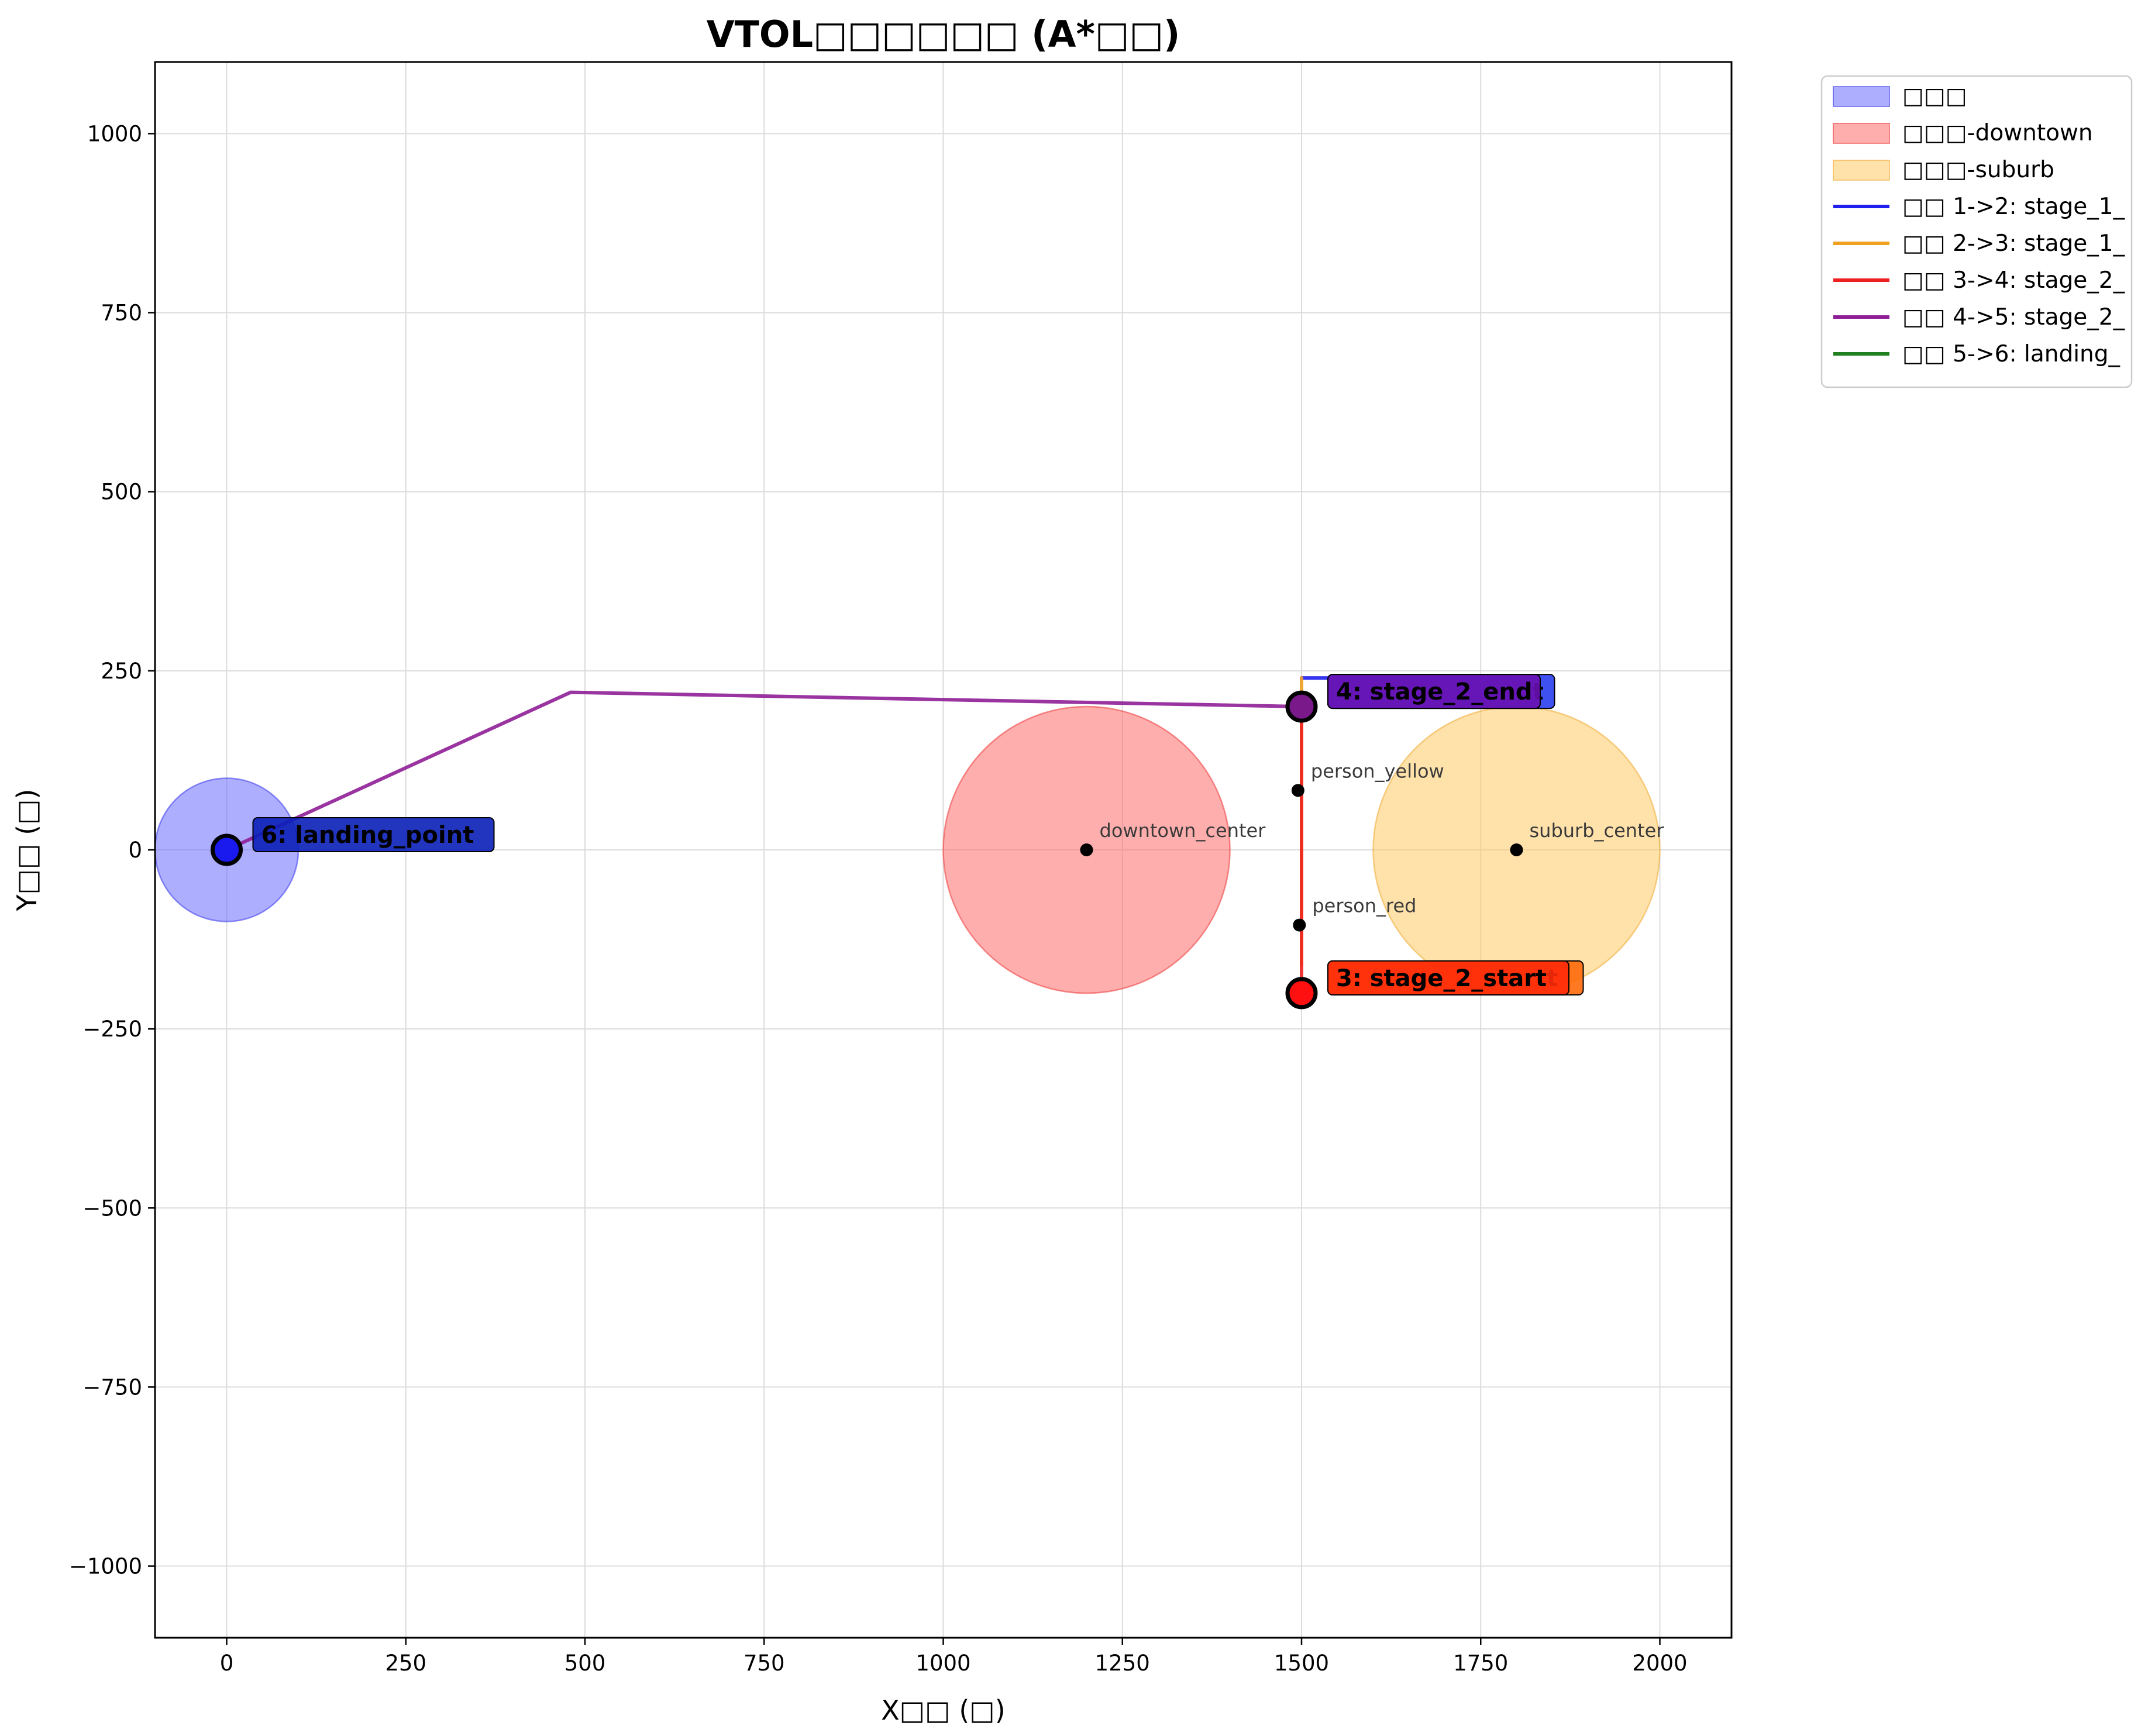  I want to click on legend-entry: □□ 3->4: stage_2_, so click(2014, 280).